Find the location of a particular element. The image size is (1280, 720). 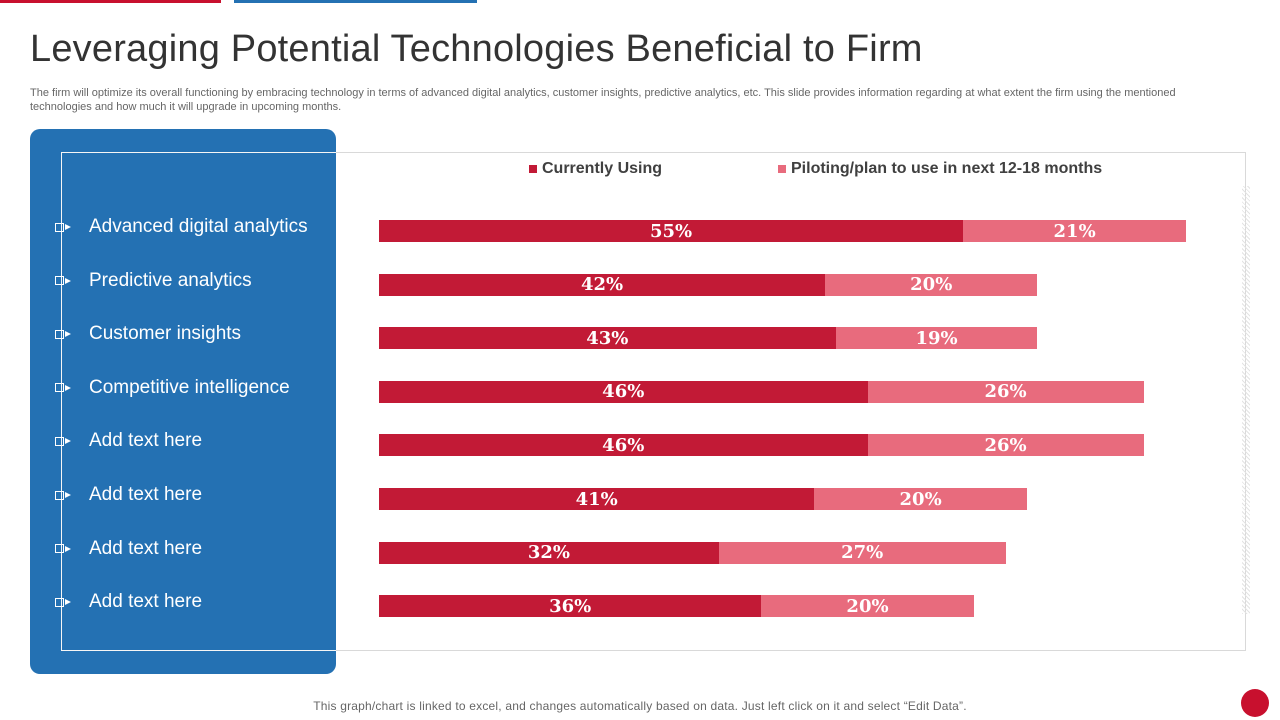

bar-data-label: 21% is located at coordinates (1074, 231).